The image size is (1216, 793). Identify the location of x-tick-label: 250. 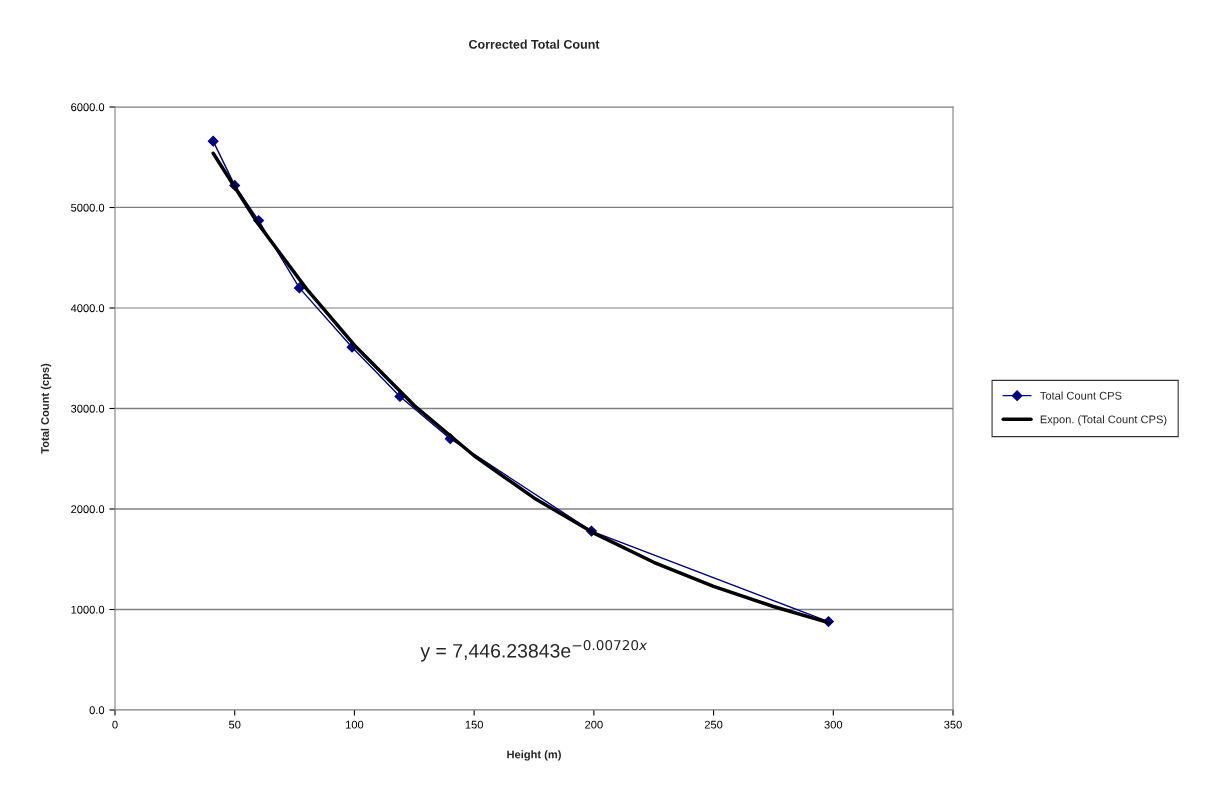
(713, 724).